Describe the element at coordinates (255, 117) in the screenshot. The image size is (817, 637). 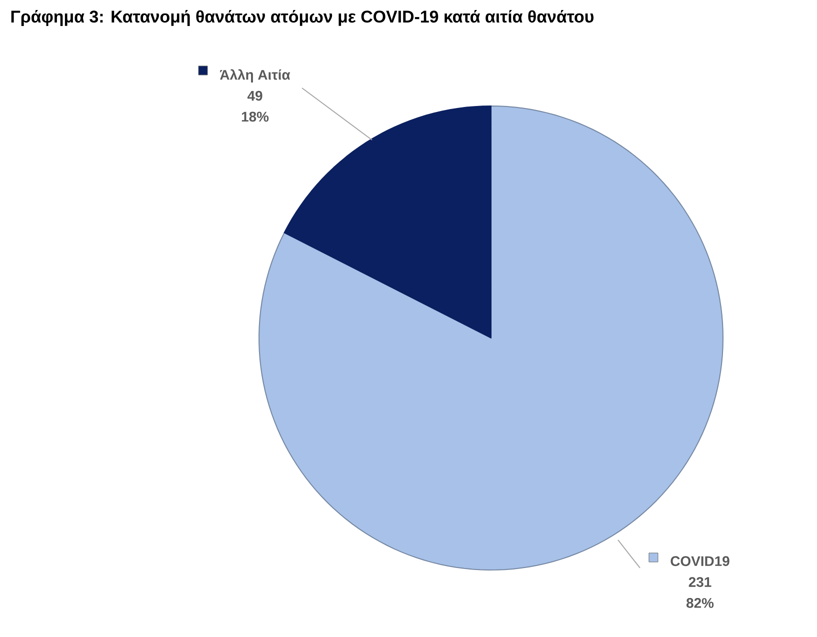
I see `text: 18%` at that location.